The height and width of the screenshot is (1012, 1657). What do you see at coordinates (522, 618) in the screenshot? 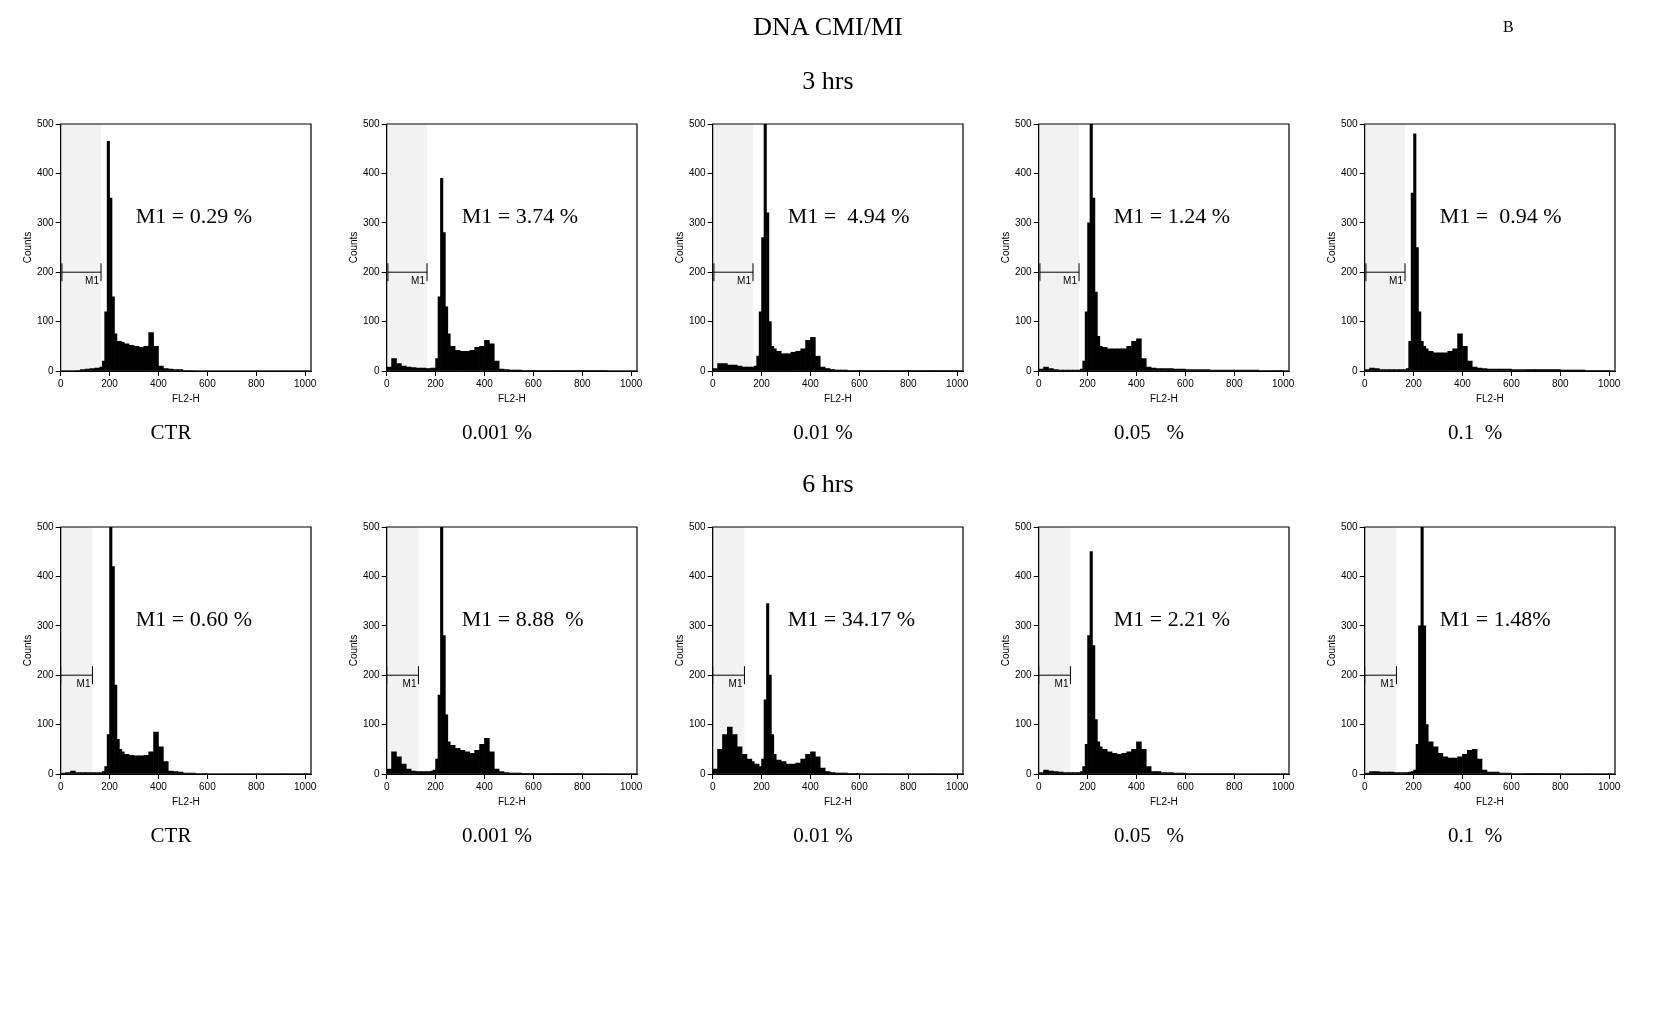
I see `annotation: M1 = 8.88 %` at bounding box center [522, 618].